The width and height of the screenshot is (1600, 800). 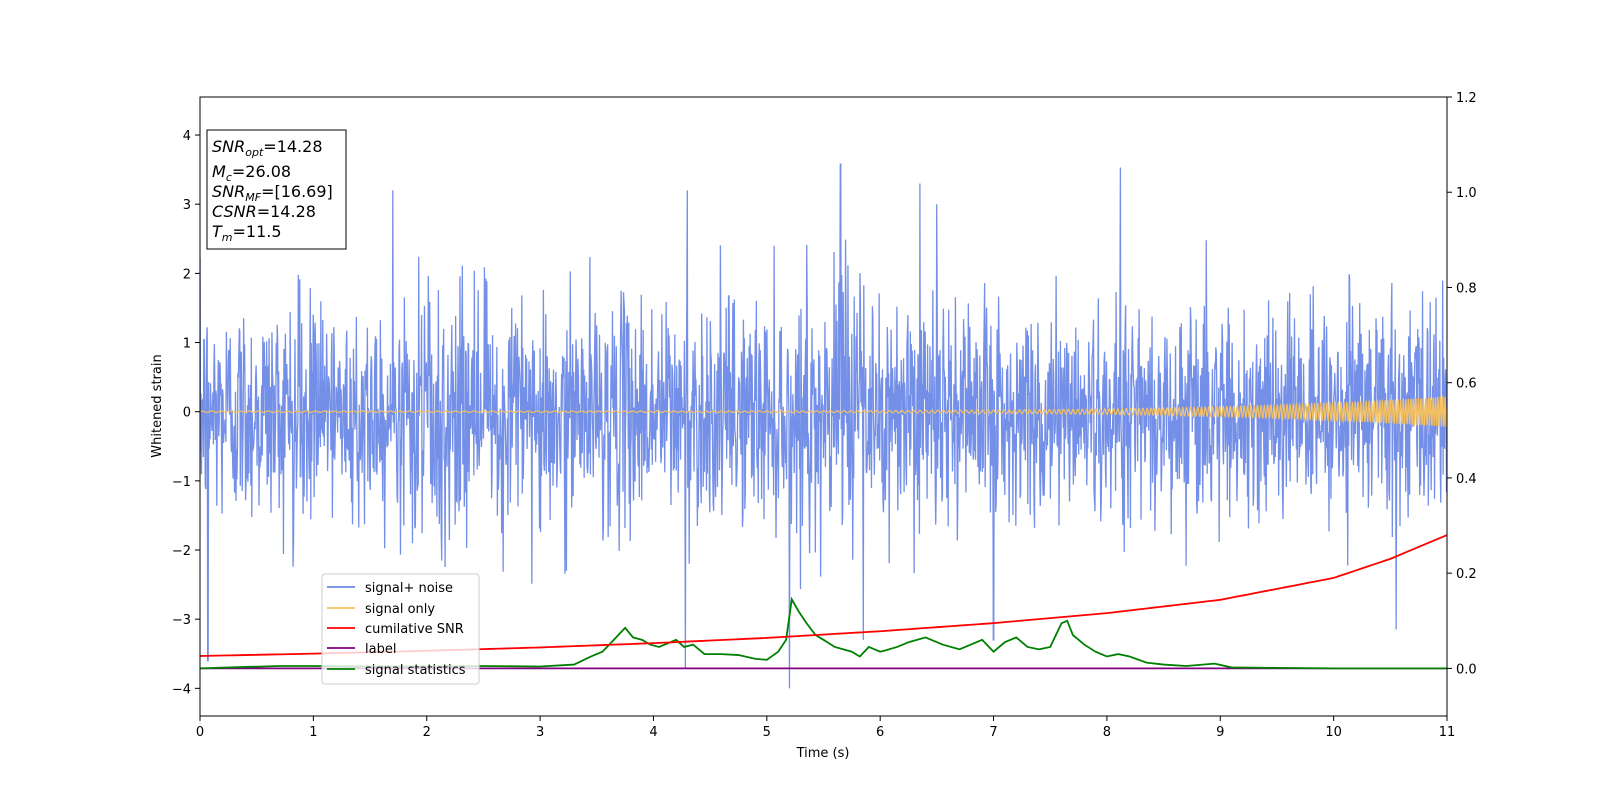 I want to click on y-right-tick-label: 0.0, so click(x=1466, y=669).